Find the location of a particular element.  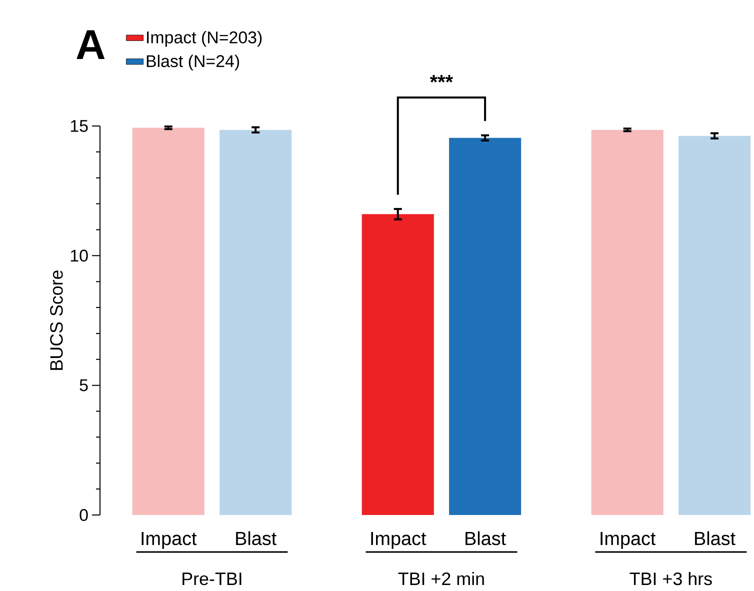

legend-label: Impact (N=203) is located at coordinates (204, 38).